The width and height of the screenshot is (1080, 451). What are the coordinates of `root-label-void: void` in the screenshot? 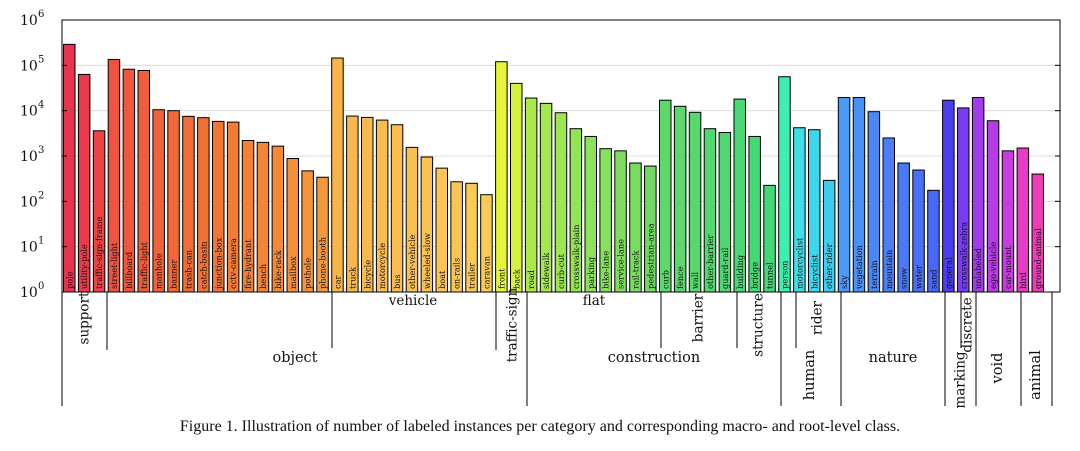 It's located at (998, 369).